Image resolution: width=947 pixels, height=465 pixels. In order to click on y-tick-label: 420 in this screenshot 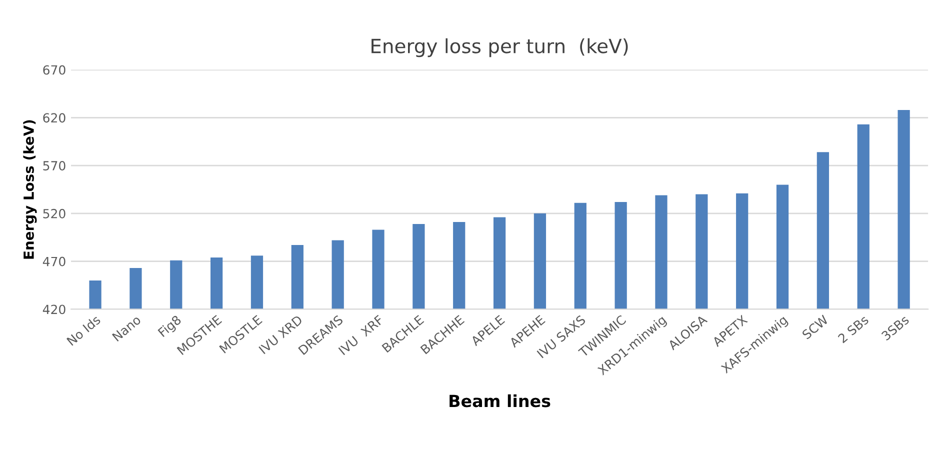, I will do `click(54, 309)`.